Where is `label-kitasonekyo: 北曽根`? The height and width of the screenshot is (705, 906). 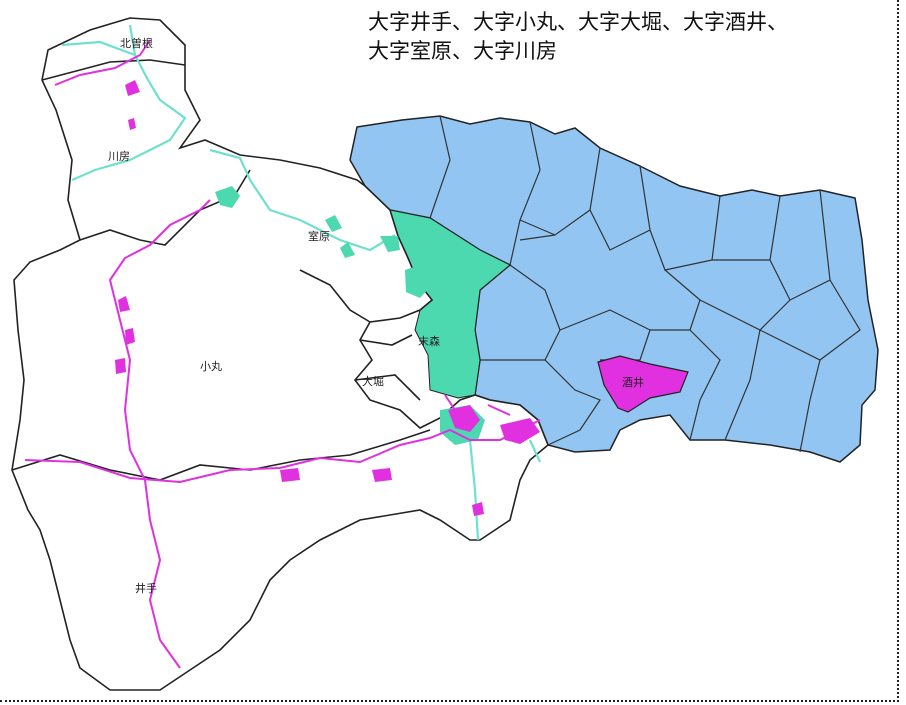
label-kitasonekyo: 北曽根 is located at coordinates (136, 43).